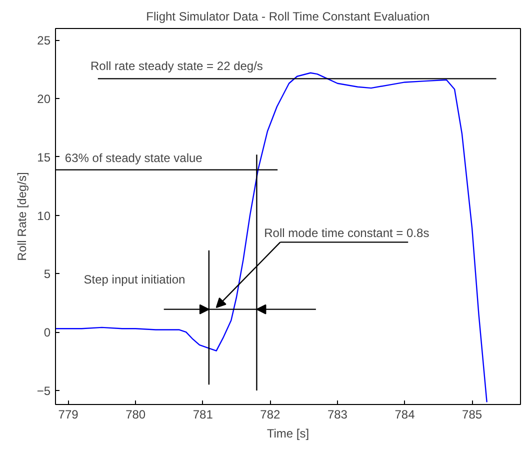  Describe the element at coordinates (136, 415) in the screenshot. I see `x-tick-label: 780` at that location.